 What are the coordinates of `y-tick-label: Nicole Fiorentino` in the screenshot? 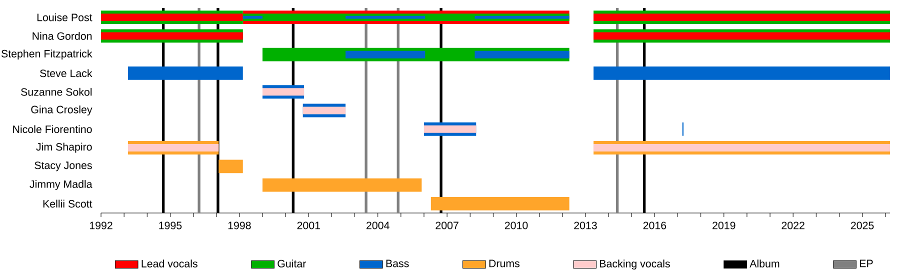 It's located at (52, 129).